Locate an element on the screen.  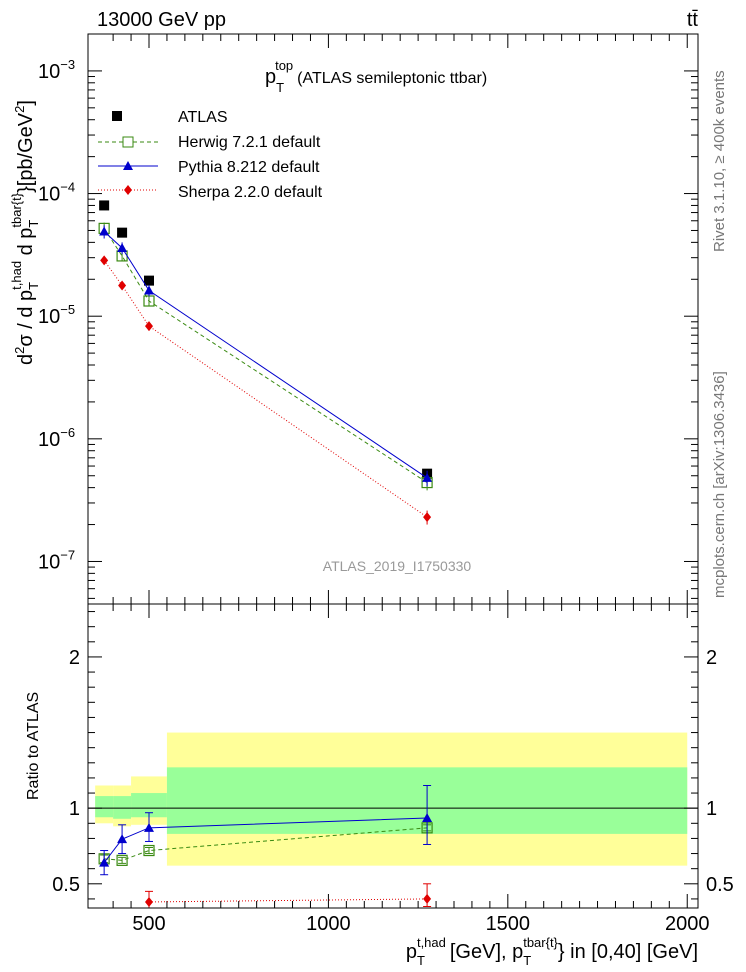
x-tick-label: 2000 is located at coordinates (687, 924).